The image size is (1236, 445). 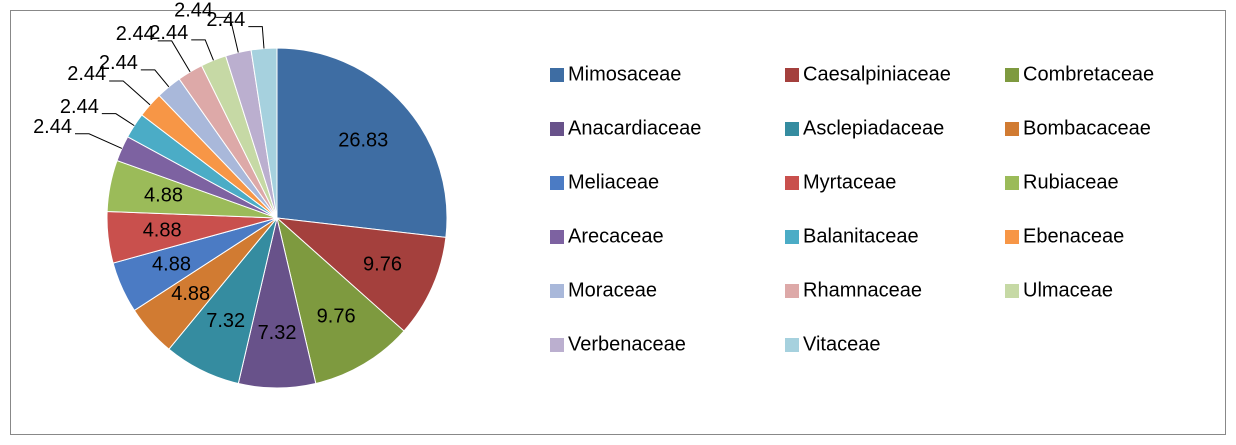 I want to click on legend-label: Caesalpiniaceae, so click(x=877, y=74).